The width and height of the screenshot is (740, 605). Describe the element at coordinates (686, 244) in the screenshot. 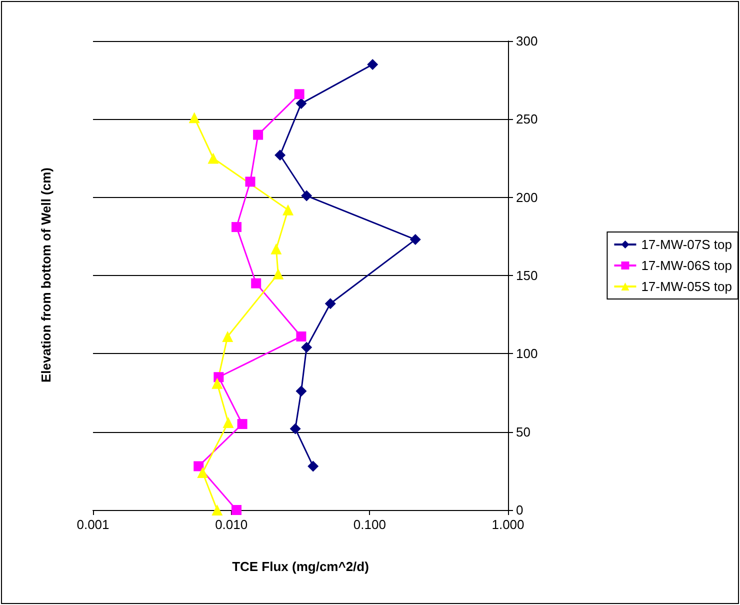

I see `legend-label: 17-MW-07S top` at that location.